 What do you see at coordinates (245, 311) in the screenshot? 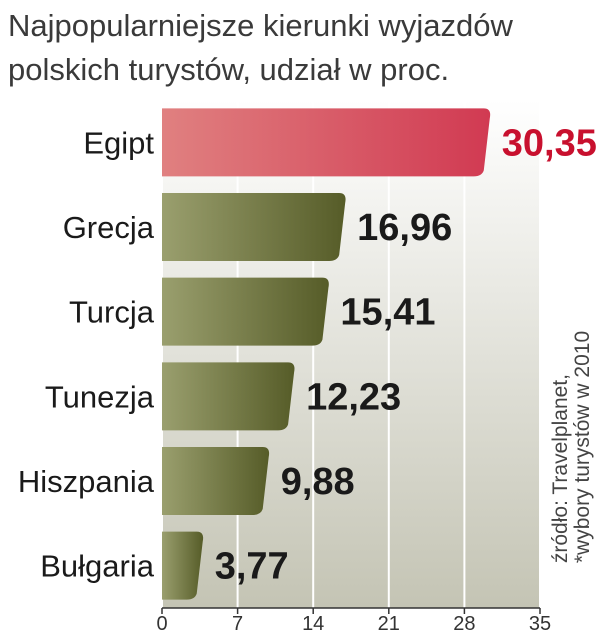
I see `bar-turcja` at bounding box center [245, 311].